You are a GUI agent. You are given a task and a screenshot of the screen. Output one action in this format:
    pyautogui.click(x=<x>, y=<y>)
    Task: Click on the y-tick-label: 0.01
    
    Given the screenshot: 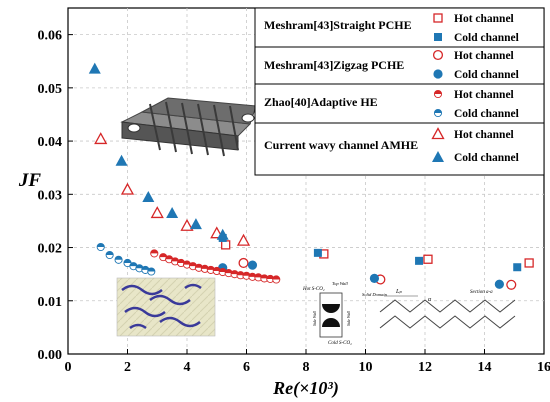 What is the action you would take?
    pyautogui.click(x=50, y=302)
    